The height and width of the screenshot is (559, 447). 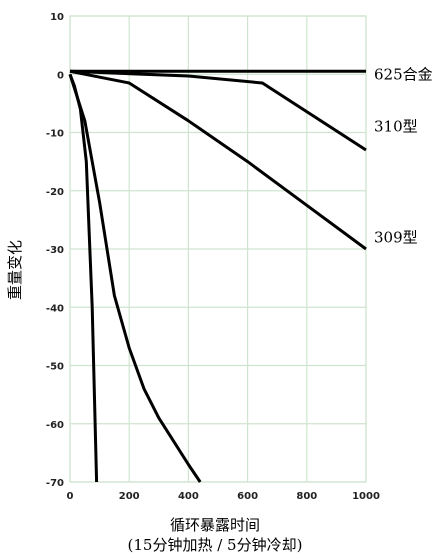 What do you see at coordinates (55, 367) in the screenshot?
I see `y-tick-label: -50` at bounding box center [55, 367].